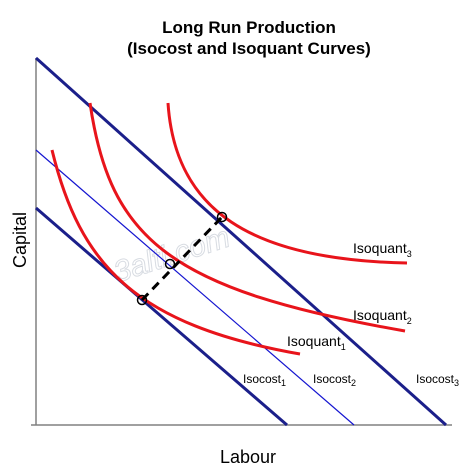  Describe the element at coordinates (182, 258) in the screenshot. I see `expansion-path` at that location.